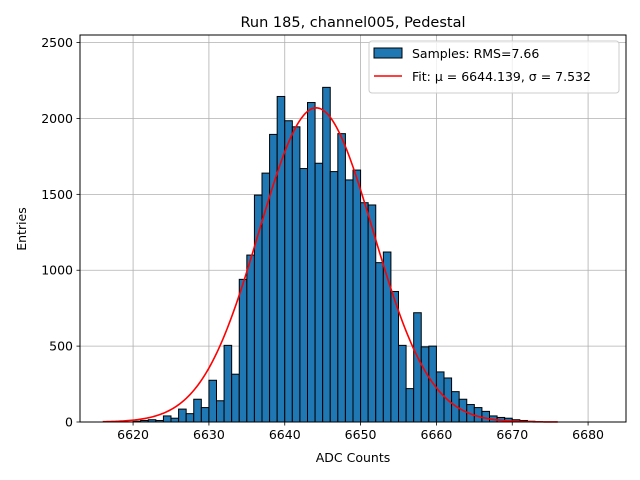 This screenshot has height=480, width=640. I want to click on y-tick-label: 500, so click(61, 346).